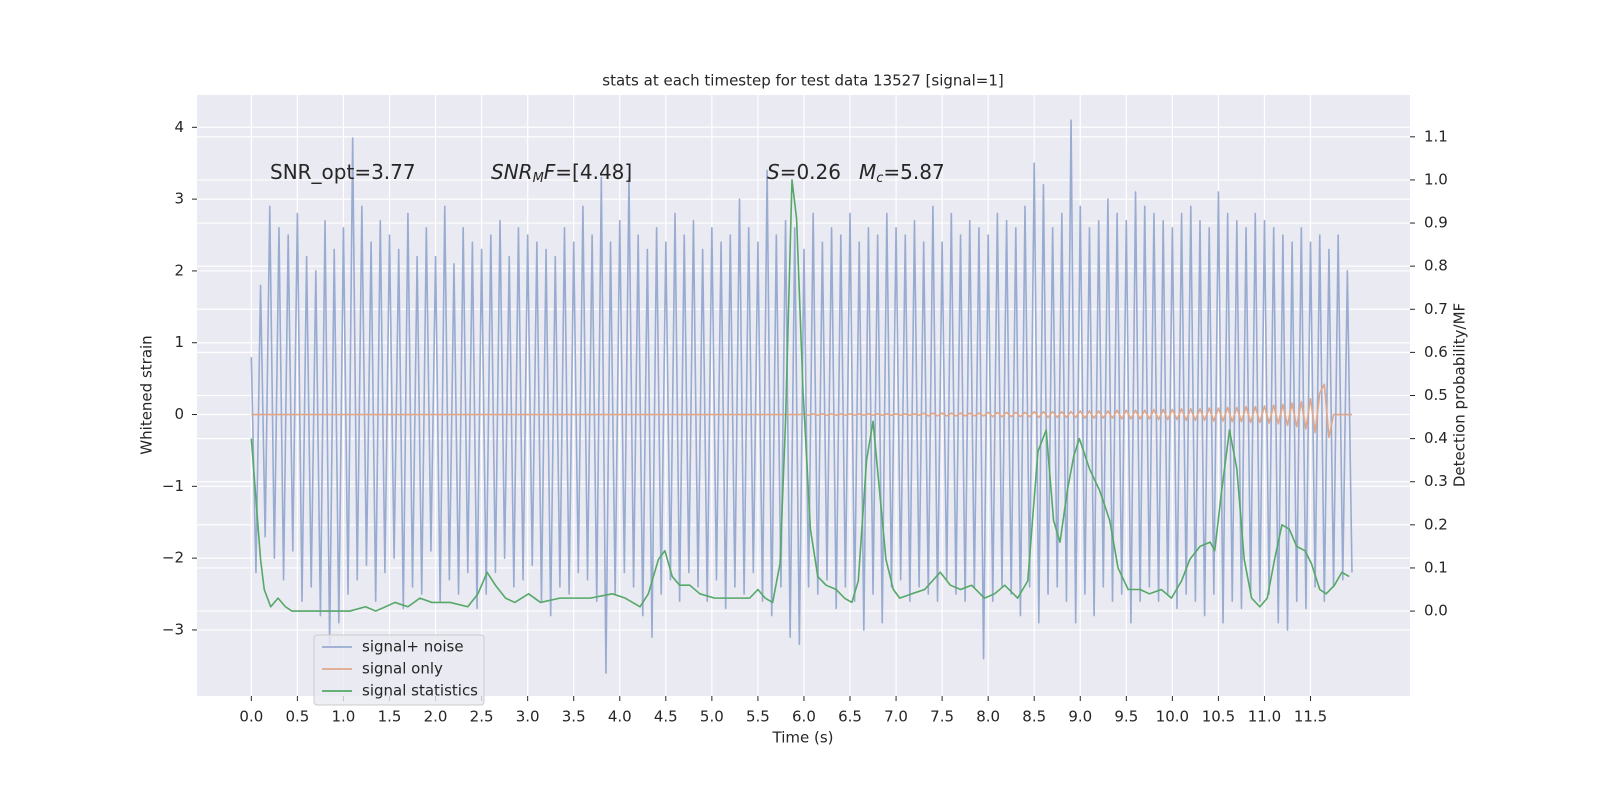 This screenshot has height=800, width=1600. I want to click on y-tick-label: −2, so click(173, 558).